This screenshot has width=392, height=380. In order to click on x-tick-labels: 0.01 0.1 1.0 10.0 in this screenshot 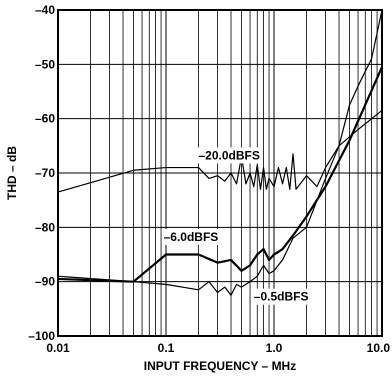, I will do `click(218, 348)`.